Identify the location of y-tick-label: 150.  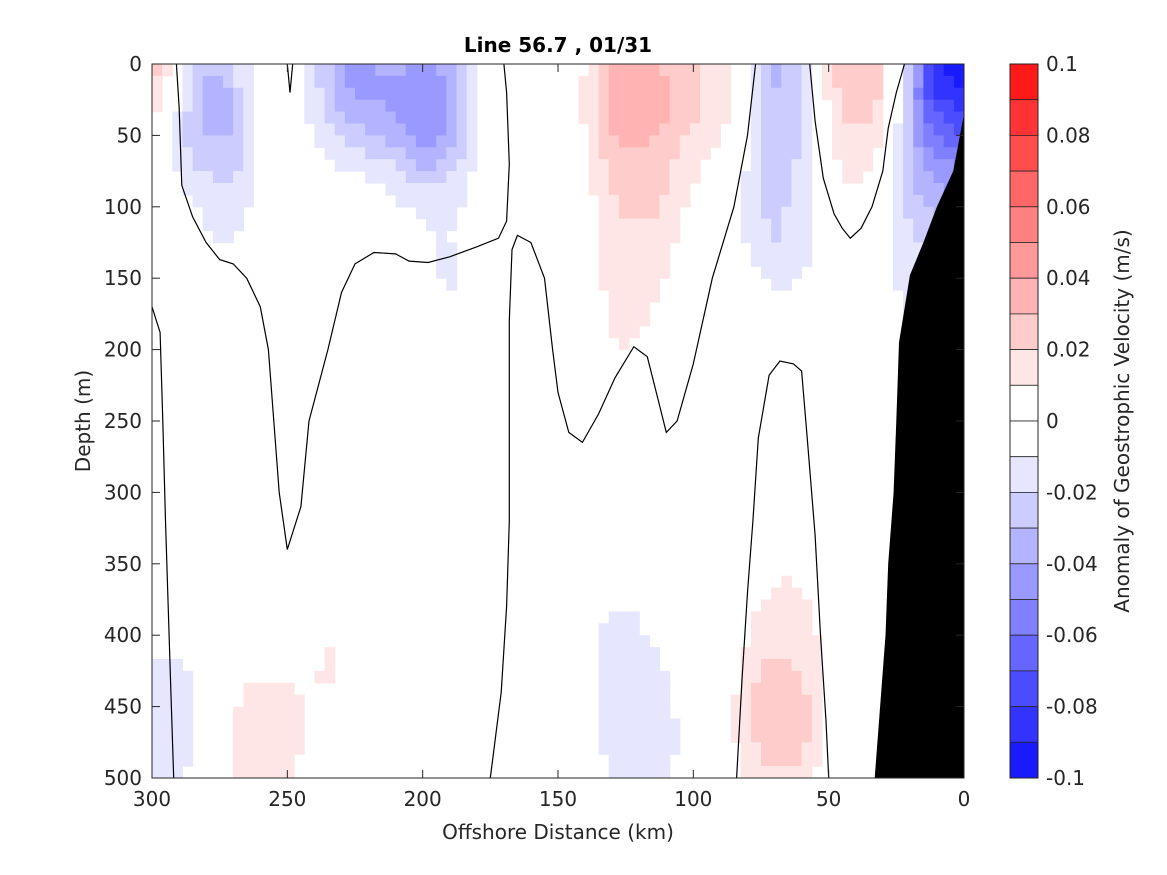
(123, 278).